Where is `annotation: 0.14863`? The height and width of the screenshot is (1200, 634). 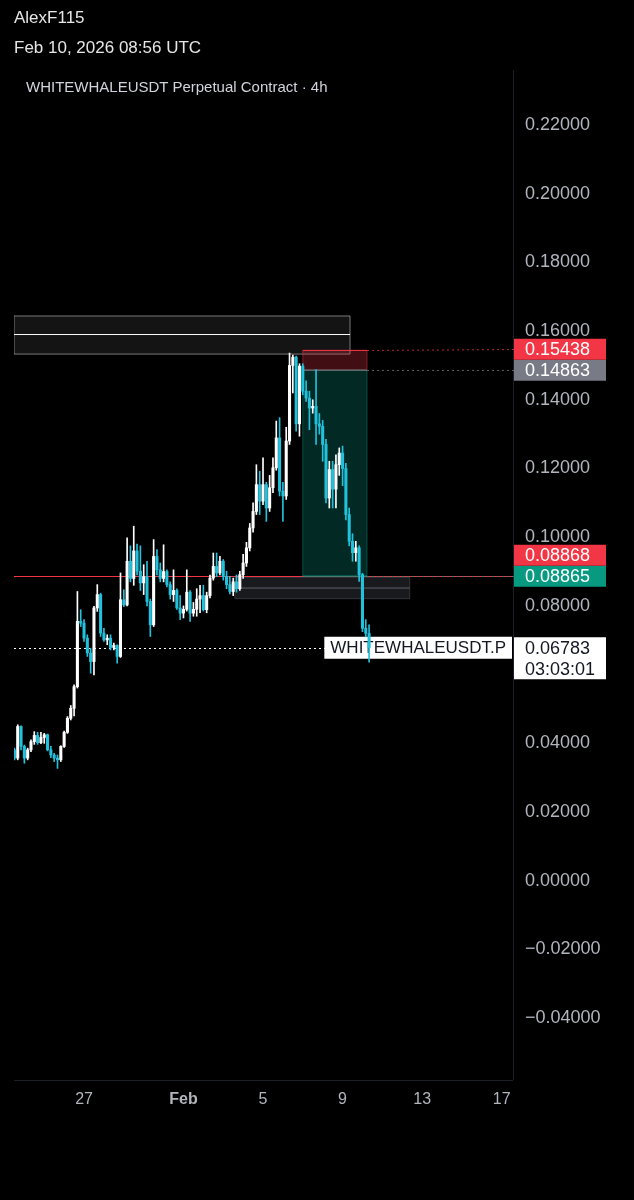
annotation: 0.14863 is located at coordinates (558, 370).